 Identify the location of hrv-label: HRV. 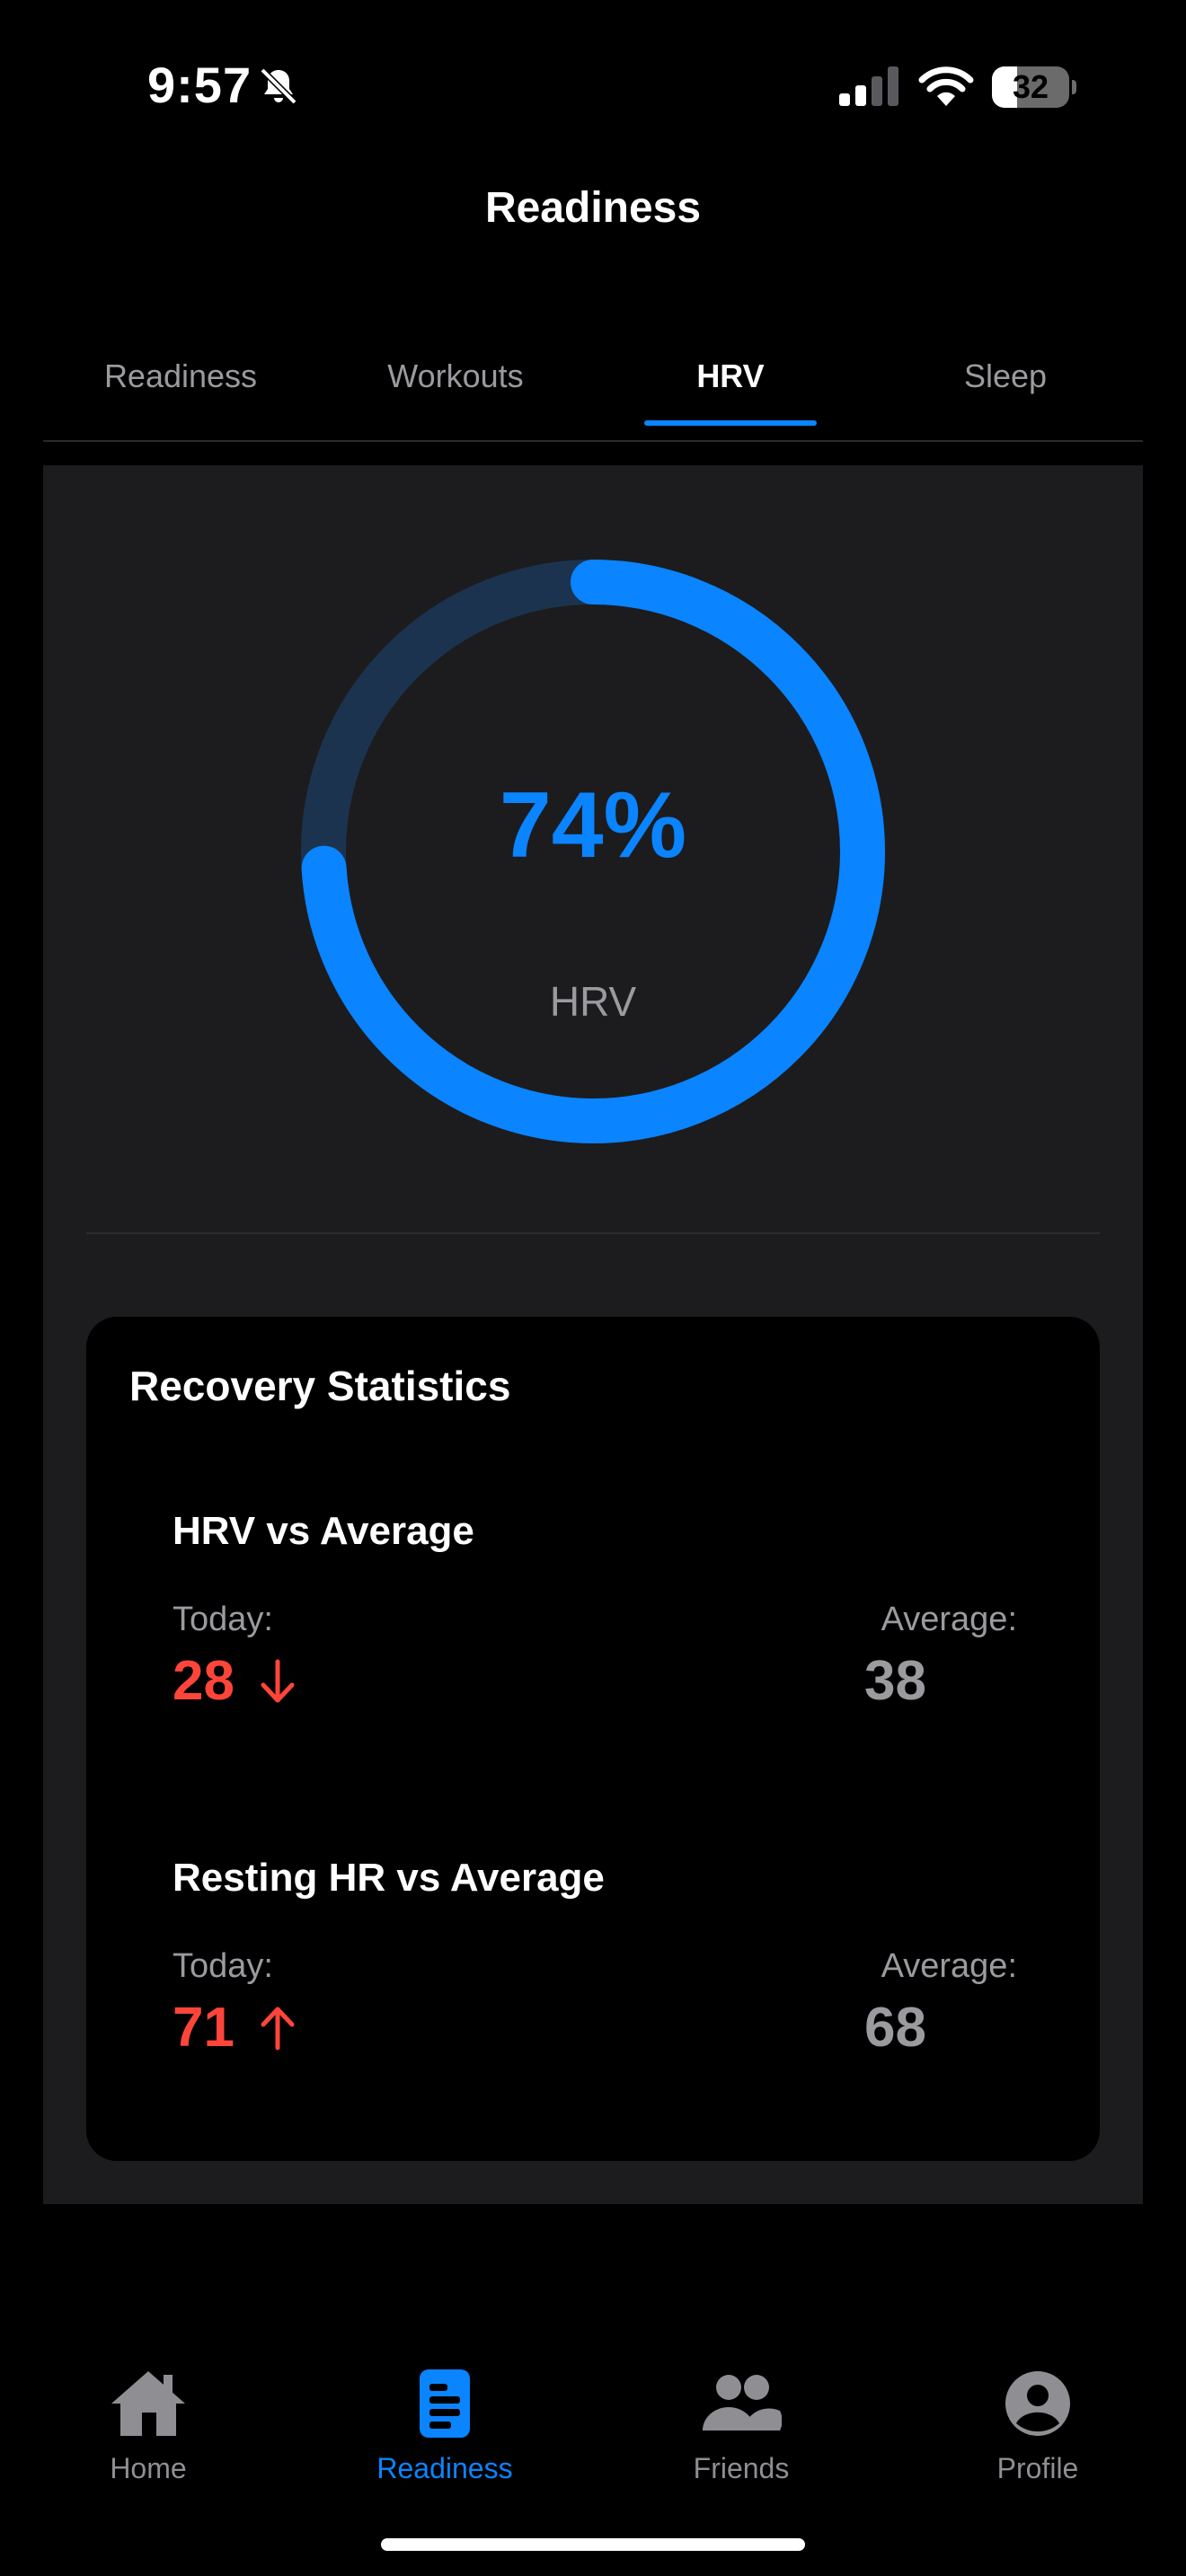
(593, 1001).